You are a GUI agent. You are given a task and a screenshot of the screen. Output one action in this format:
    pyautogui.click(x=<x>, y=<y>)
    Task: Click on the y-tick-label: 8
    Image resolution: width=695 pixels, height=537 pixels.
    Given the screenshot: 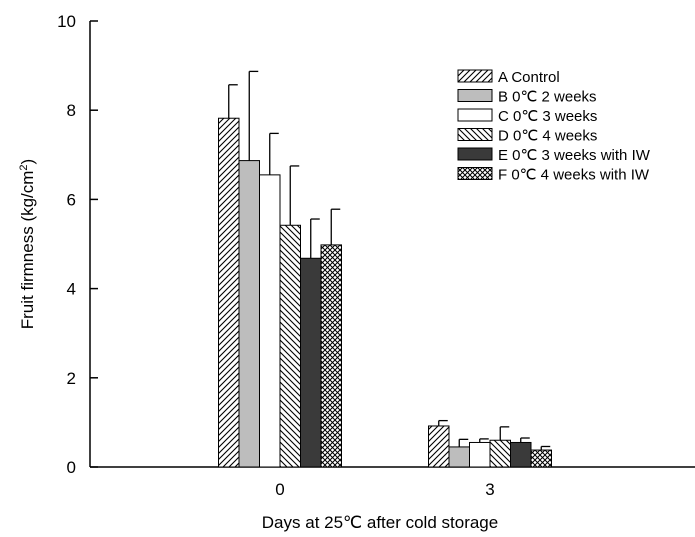 What is the action you would take?
    pyautogui.click(x=71, y=110)
    